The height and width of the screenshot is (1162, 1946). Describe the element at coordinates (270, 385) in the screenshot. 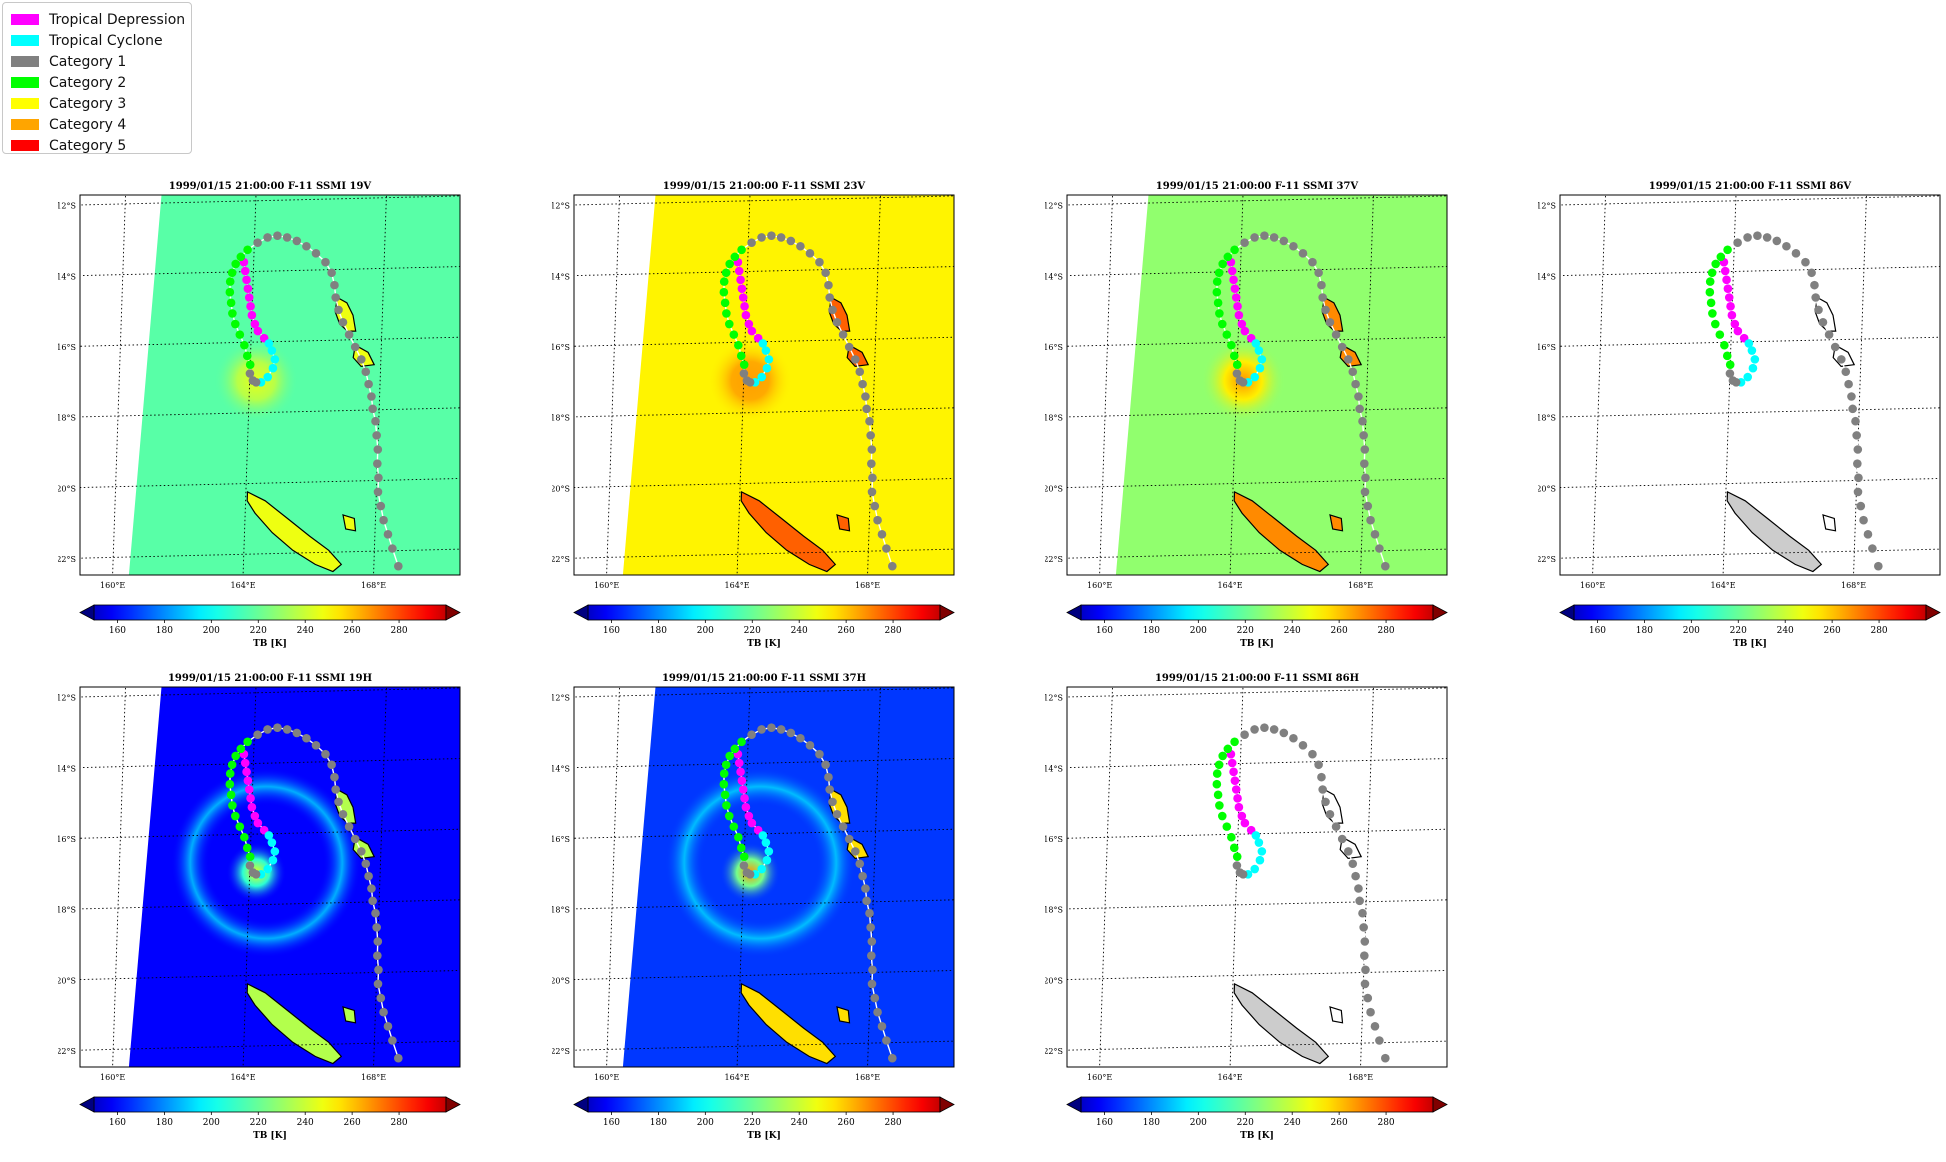

I see `map-frame` at that location.